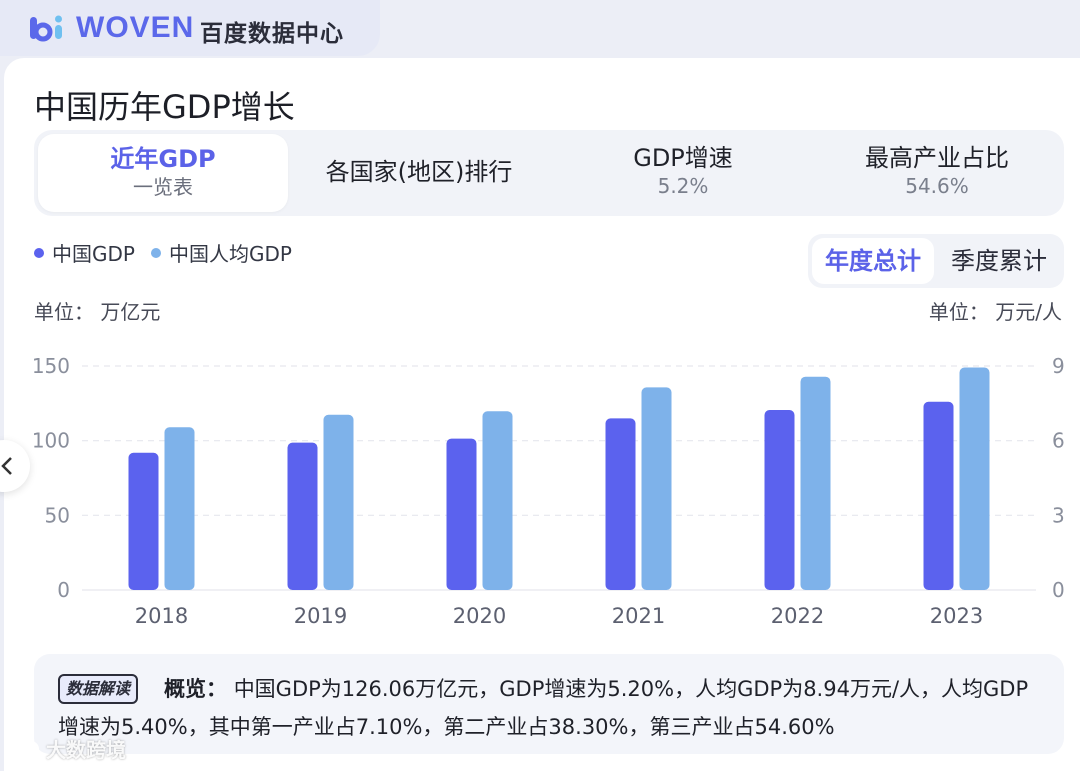 The height and width of the screenshot is (771, 1080). What do you see at coordinates (25, 748) in the screenshot?
I see `watermark-logo-icon` at bounding box center [25, 748].